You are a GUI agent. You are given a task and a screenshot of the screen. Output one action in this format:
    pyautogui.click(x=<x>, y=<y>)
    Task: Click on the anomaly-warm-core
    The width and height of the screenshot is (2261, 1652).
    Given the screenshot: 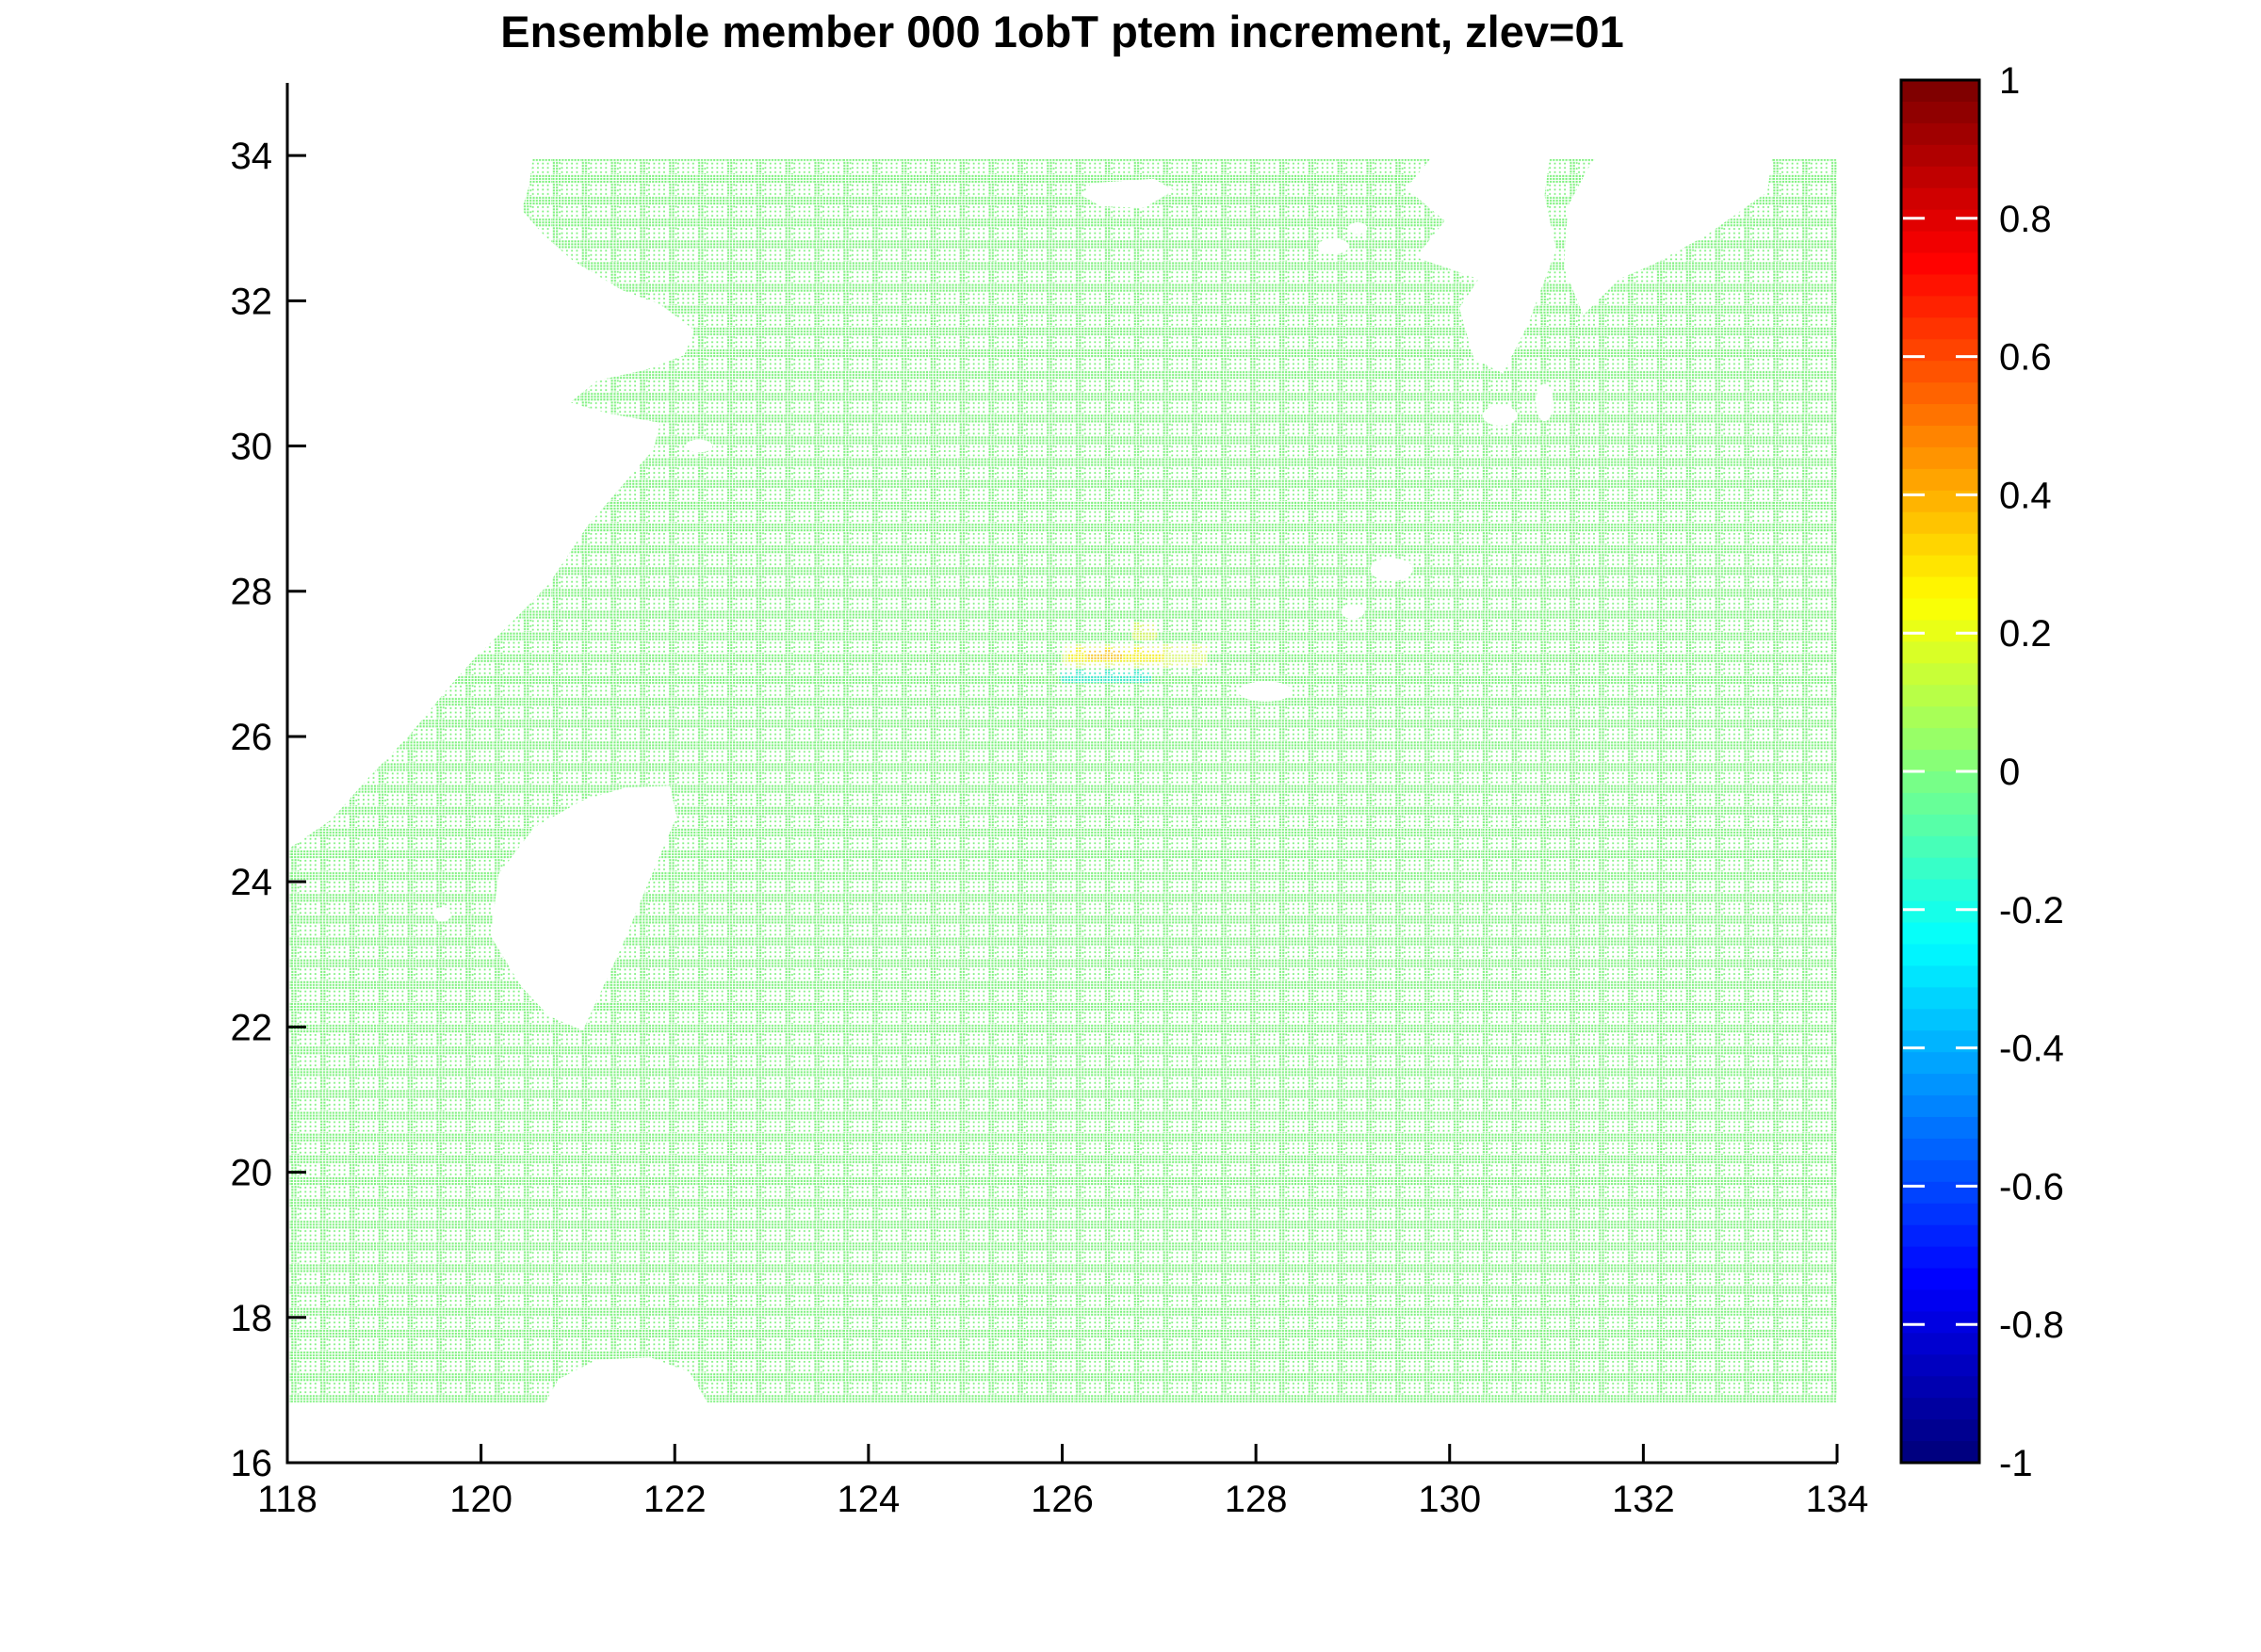 What is the action you would take?
    pyautogui.click(x=1104, y=654)
    